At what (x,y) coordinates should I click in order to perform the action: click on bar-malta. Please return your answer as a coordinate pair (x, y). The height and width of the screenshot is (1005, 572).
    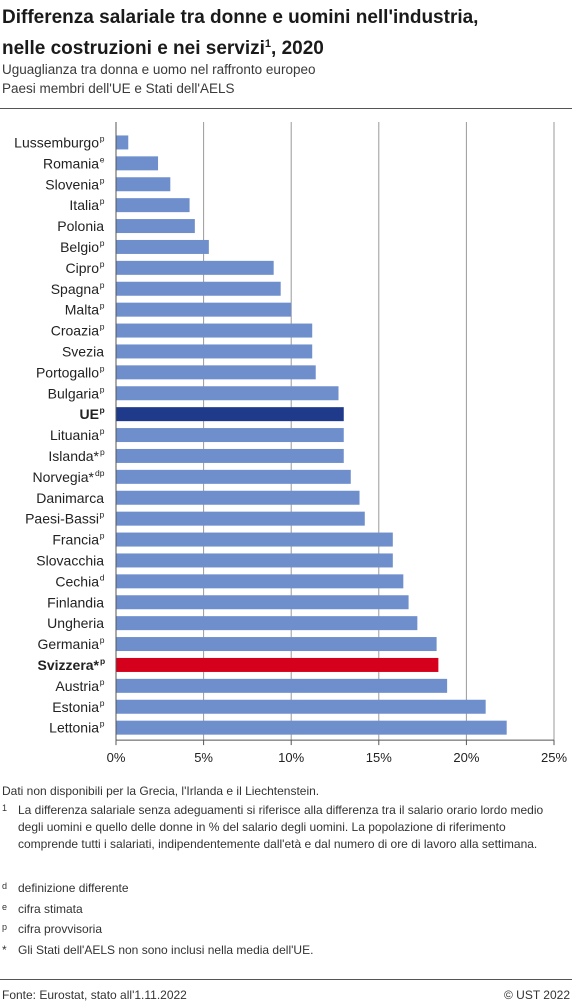
    Looking at the image, I should click on (204, 309).